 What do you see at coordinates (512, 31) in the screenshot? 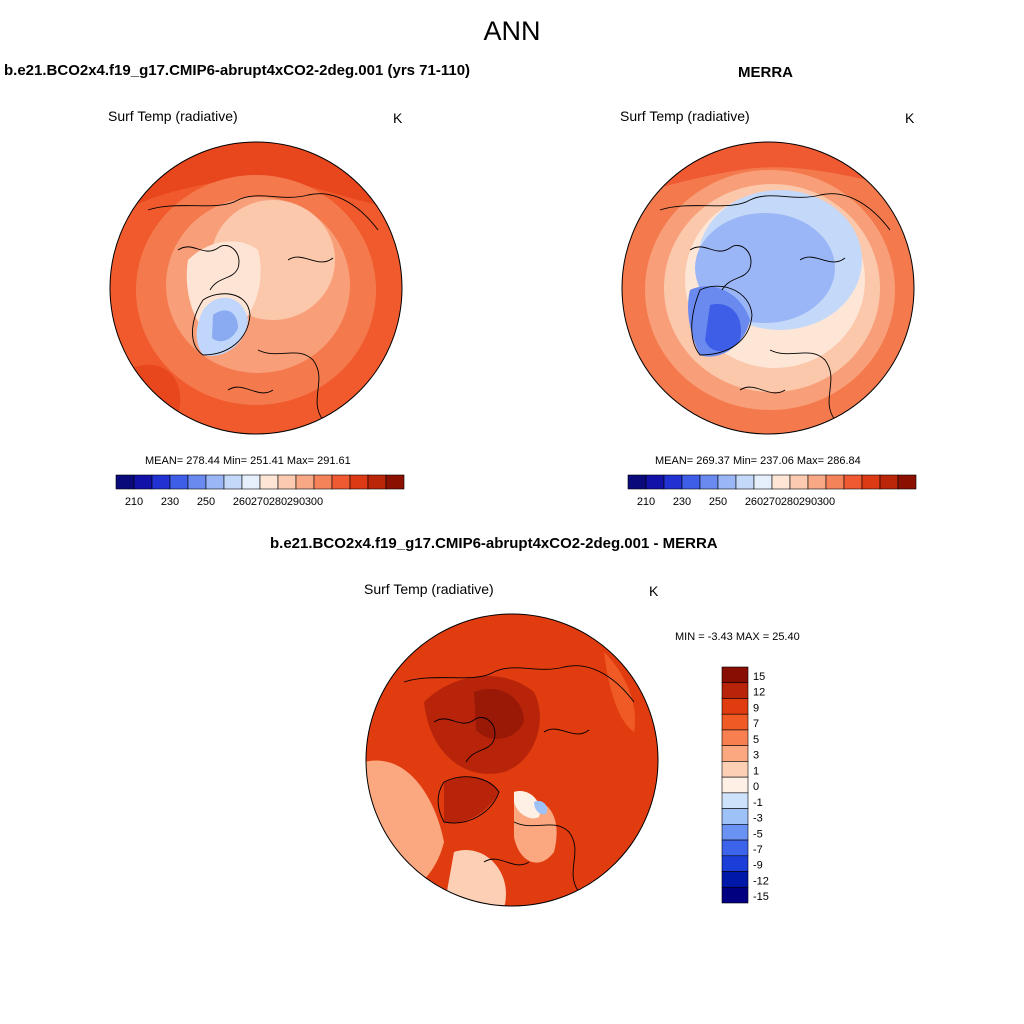
I see `figure-title: ANN` at bounding box center [512, 31].